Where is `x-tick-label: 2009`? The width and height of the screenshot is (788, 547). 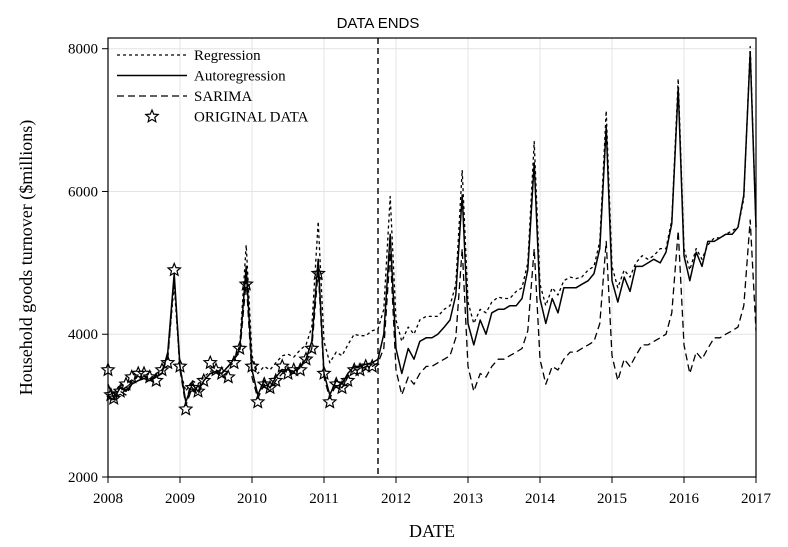 x-tick-label: 2009 is located at coordinates (180, 499).